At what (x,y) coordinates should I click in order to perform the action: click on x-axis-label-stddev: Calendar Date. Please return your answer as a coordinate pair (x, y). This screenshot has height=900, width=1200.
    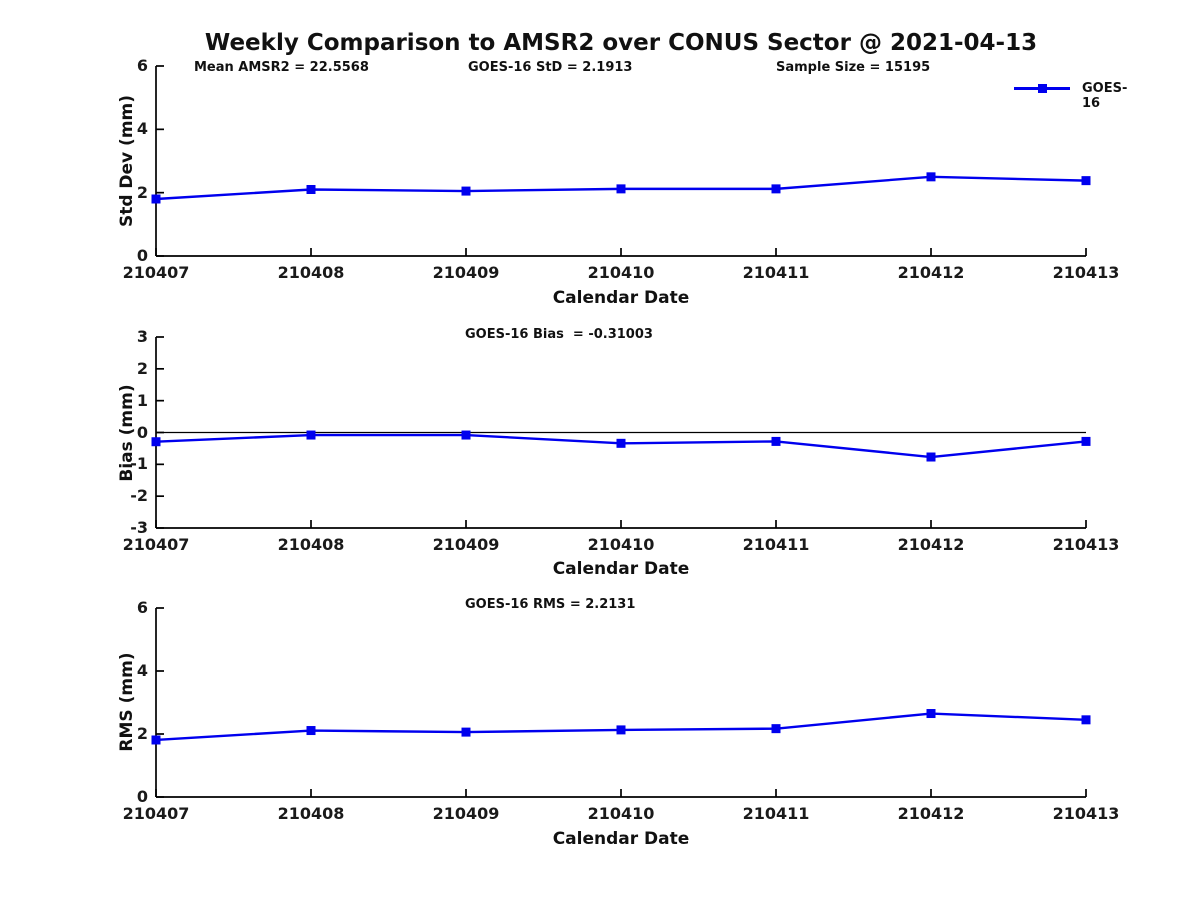
    Looking at the image, I should click on (621, 298).